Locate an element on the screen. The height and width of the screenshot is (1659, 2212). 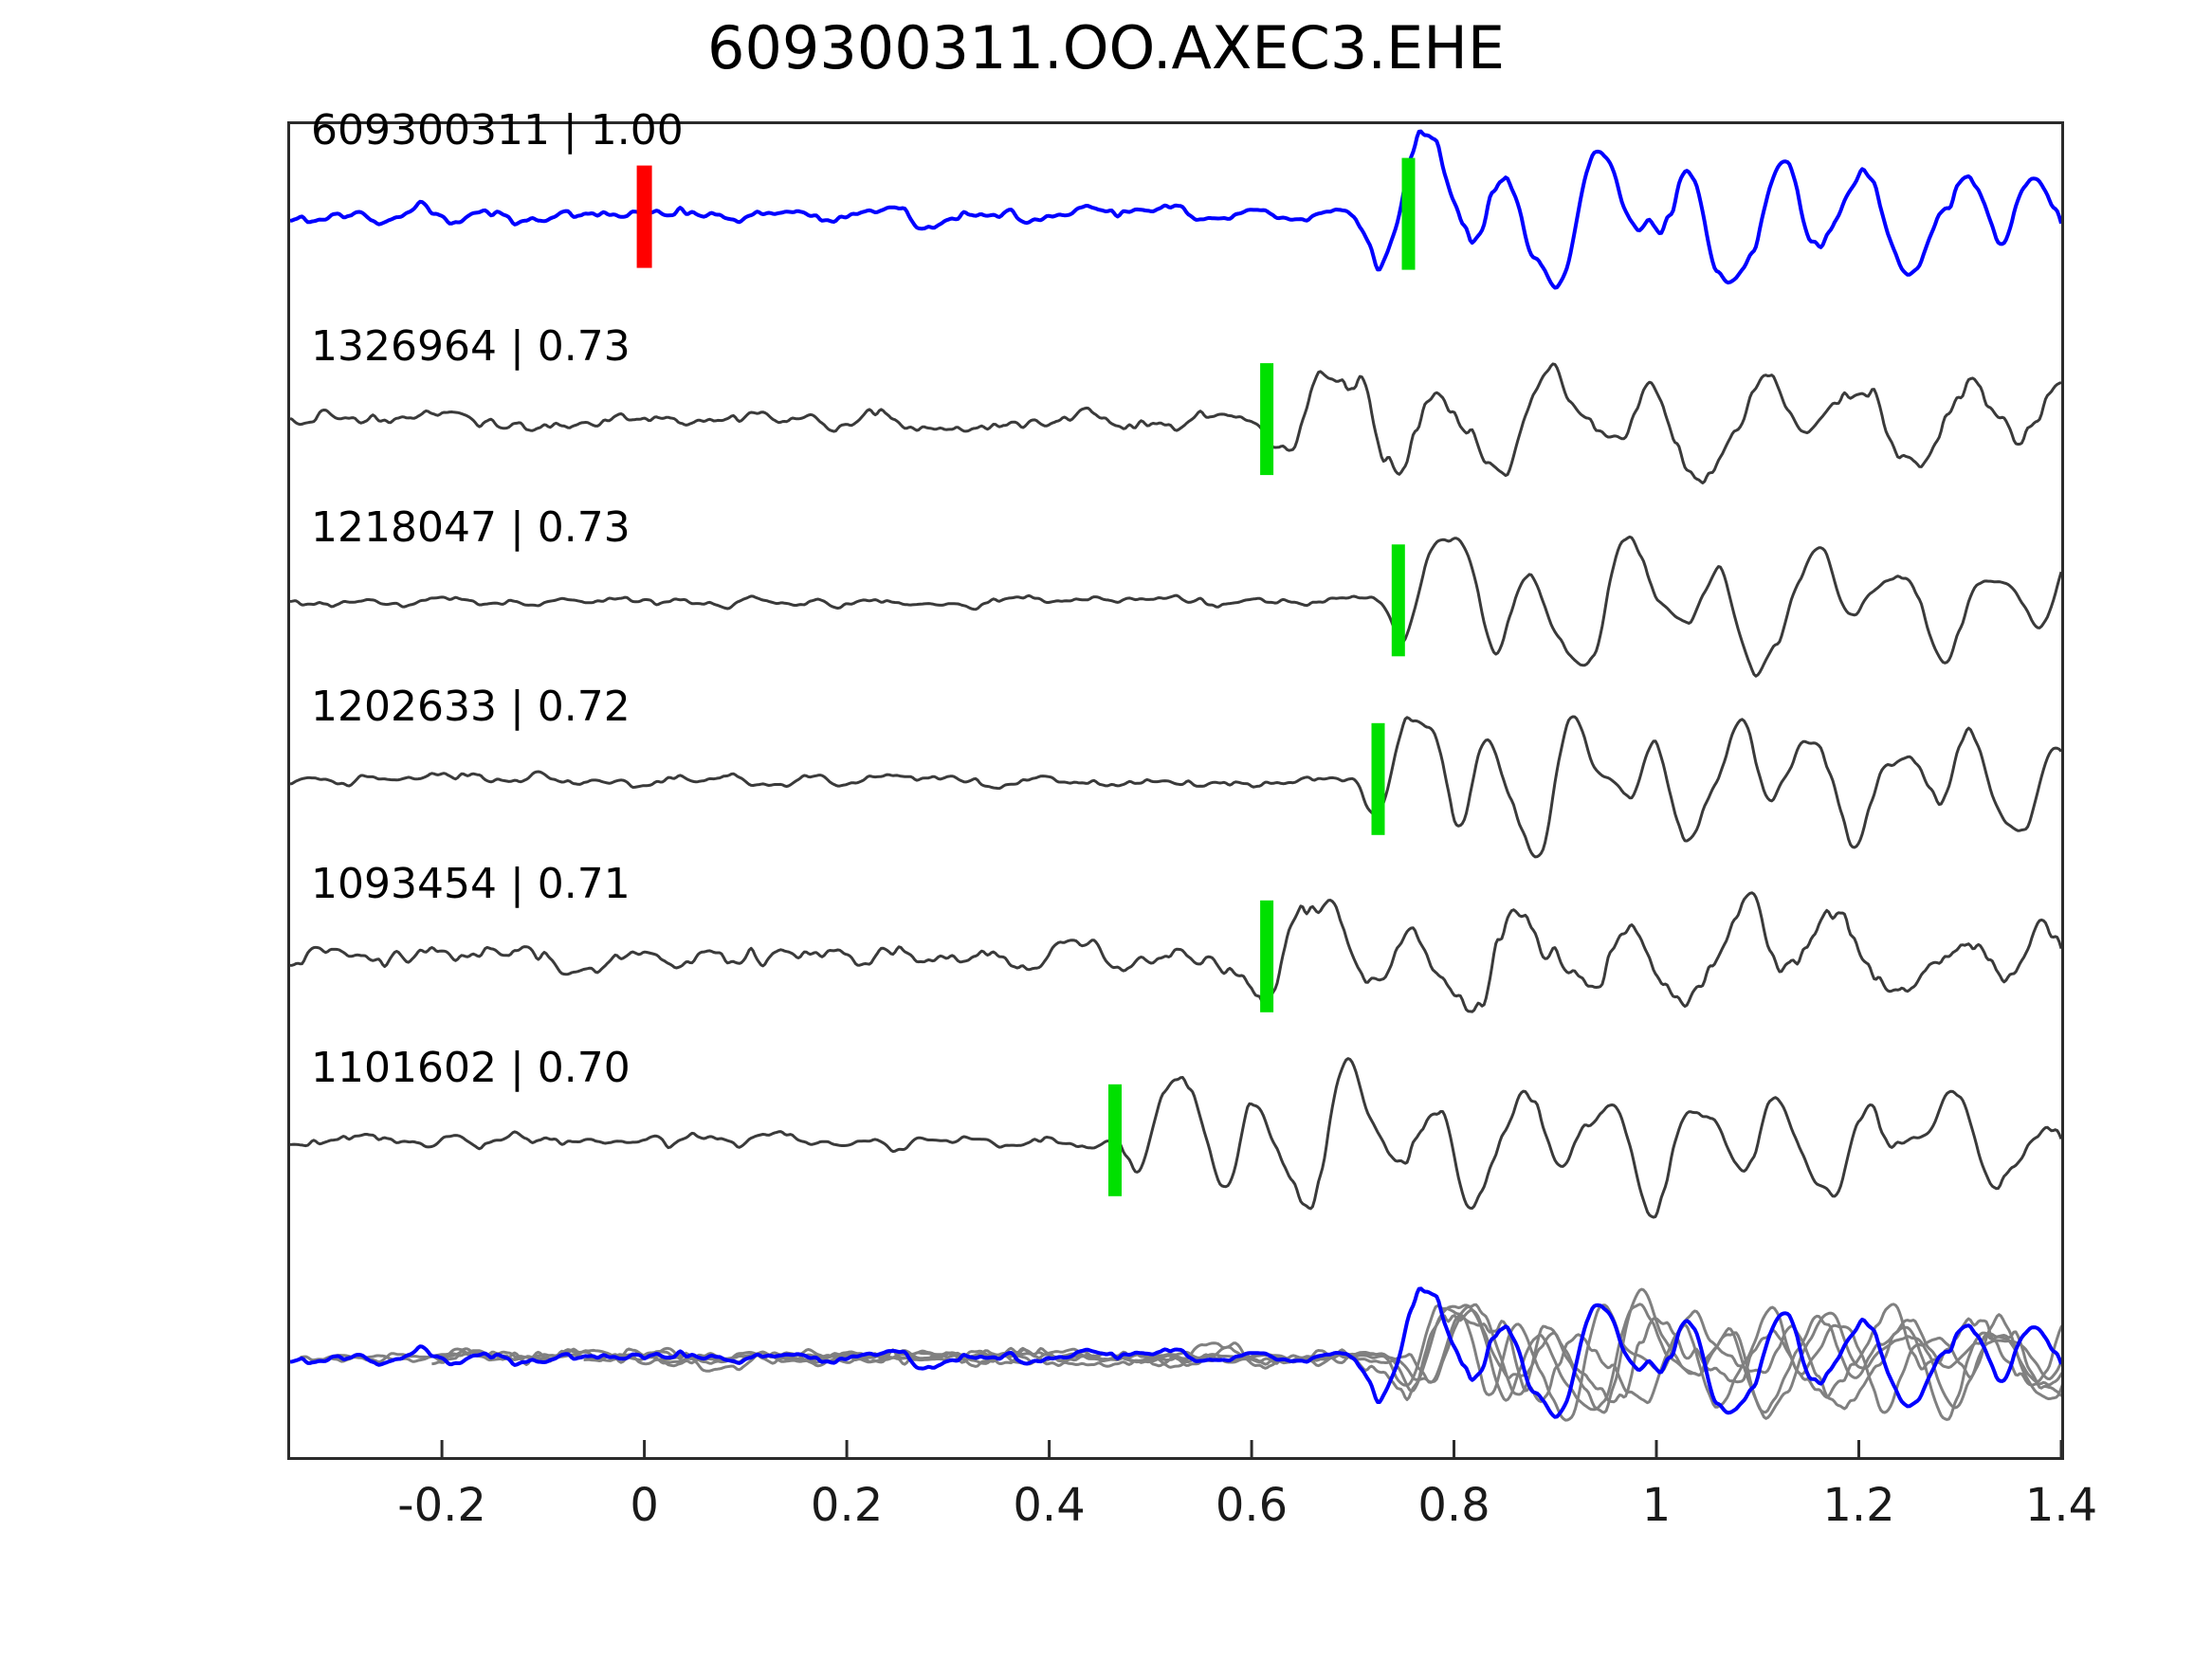
x-tick-label: 0.2 is located at coordinates (847, 1505).